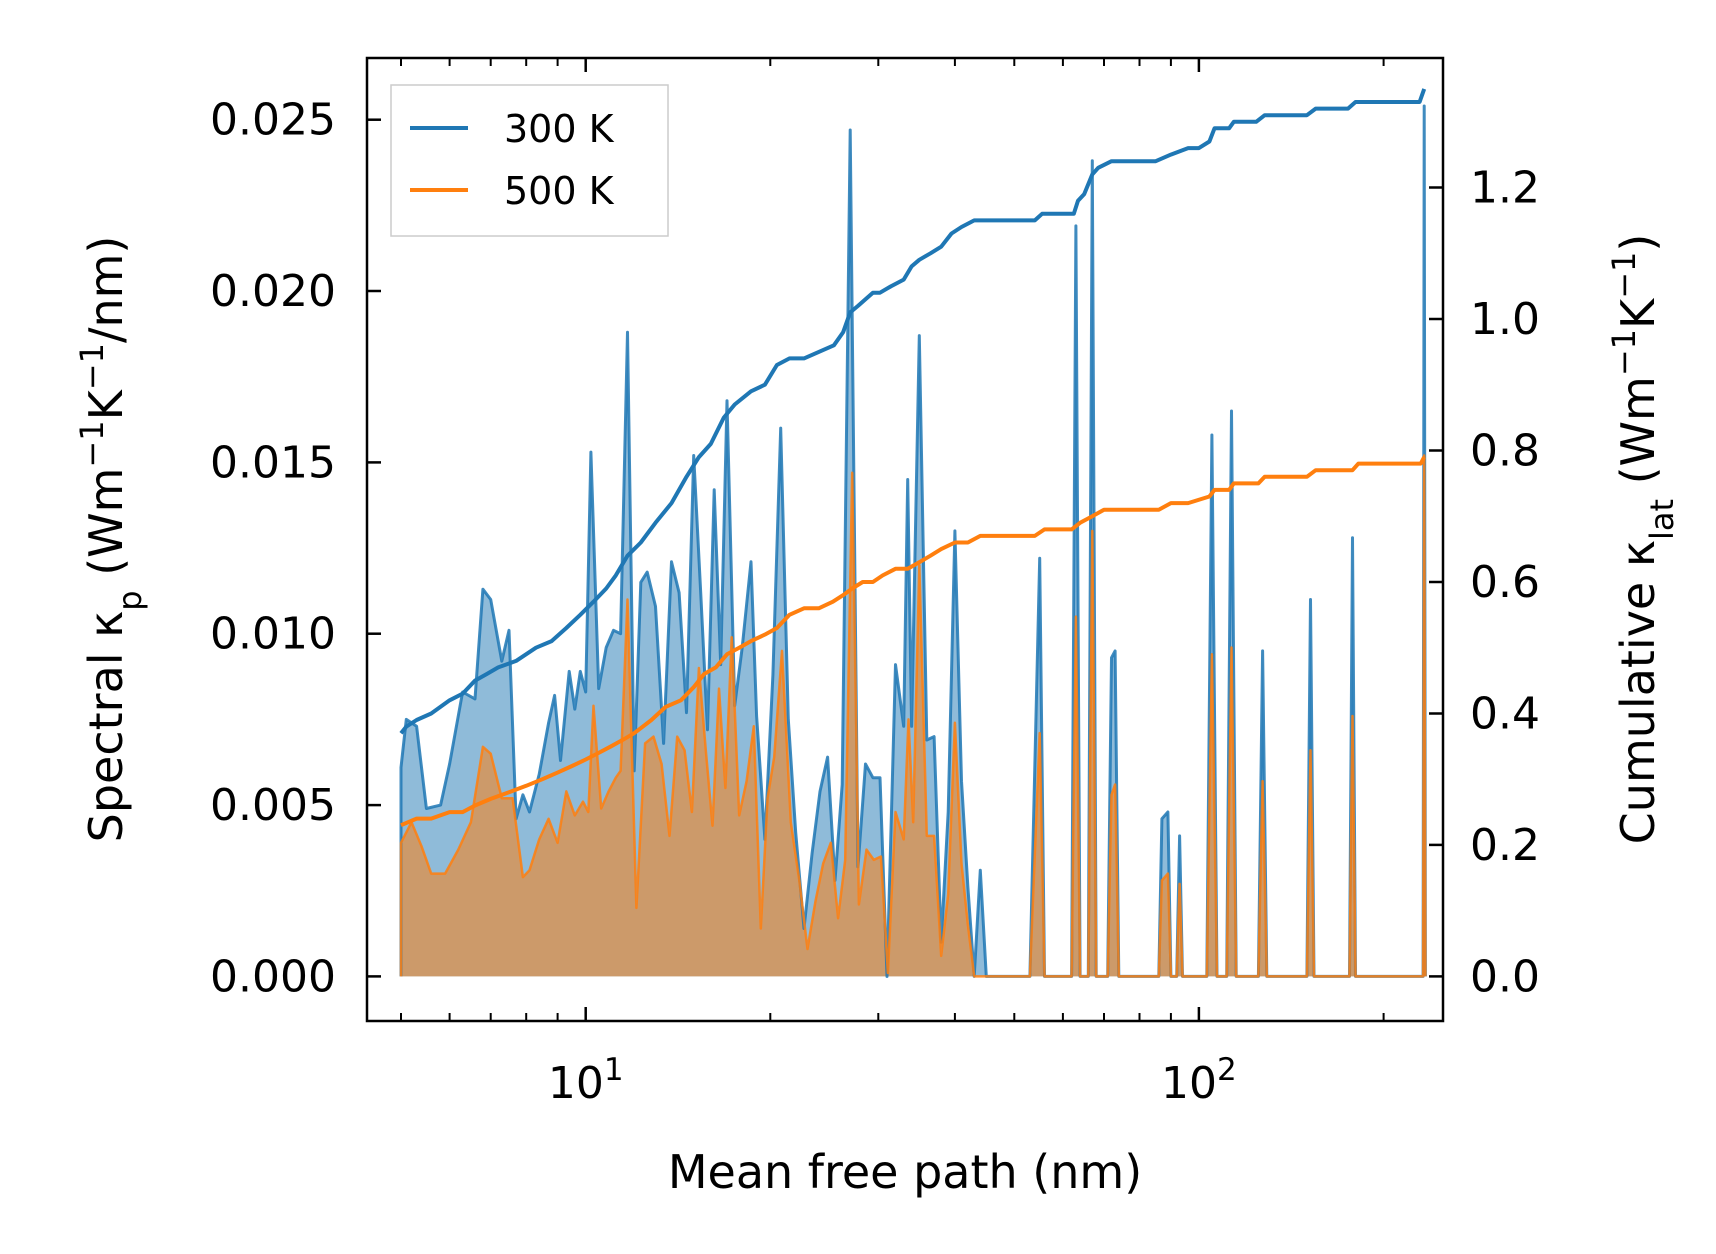 The height and width of the screenshot is (1254, 1716). Describe the element at coordinates (905, 1172) in the screenshot. I see `x-axis-title: Mean free path (nm)` at that location.